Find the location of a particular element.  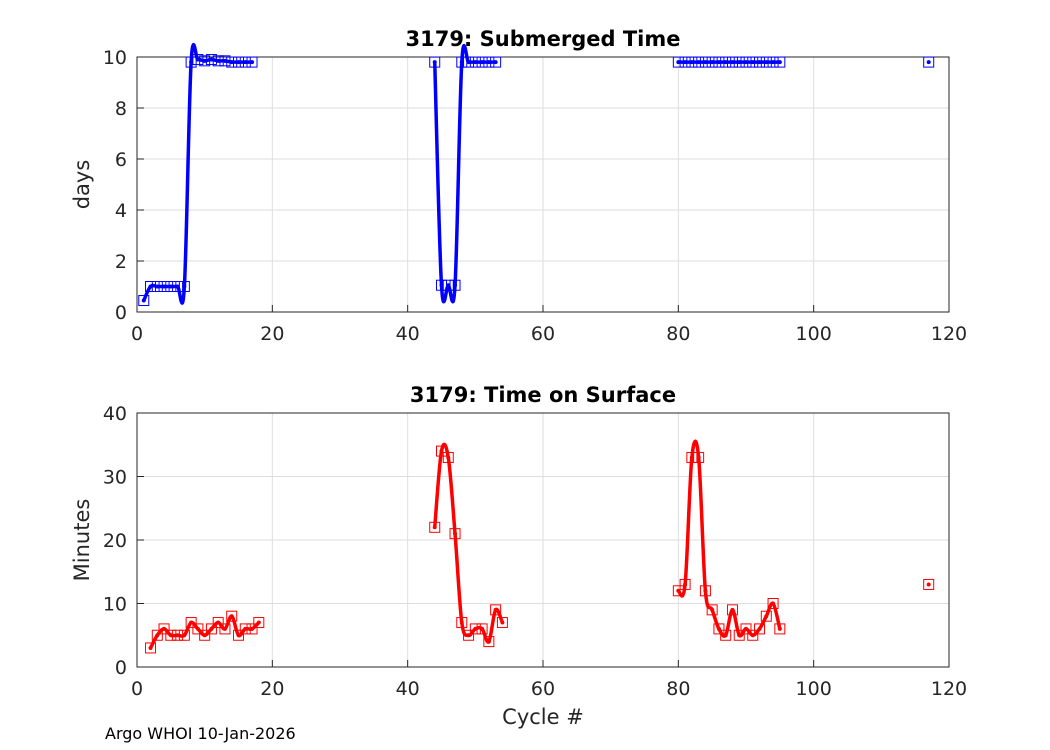

y-axis-label: Minutes is located at coordinates (82, 540).